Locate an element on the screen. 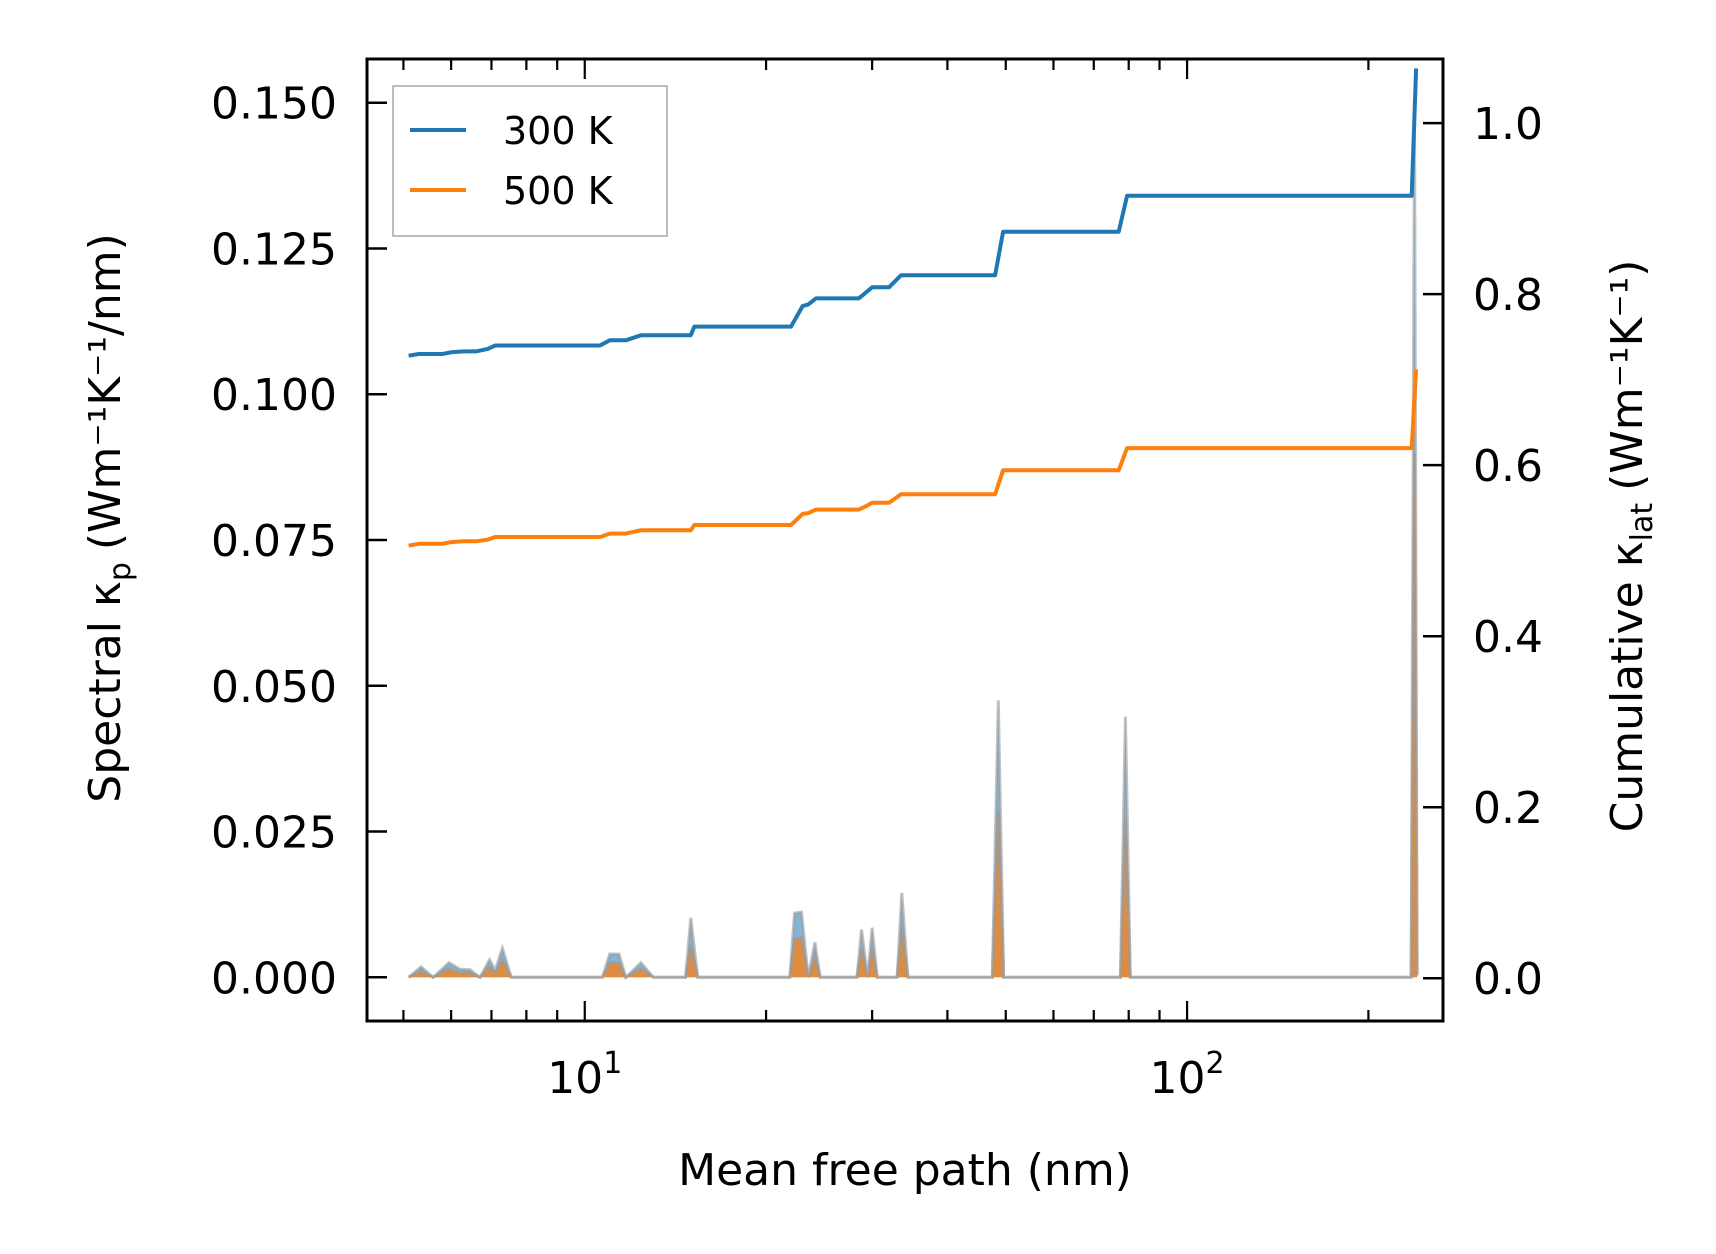 The height and width of the screenshot is (1254, 1716). y-right-title-sub: lat is located at coordinates (1642, 522).